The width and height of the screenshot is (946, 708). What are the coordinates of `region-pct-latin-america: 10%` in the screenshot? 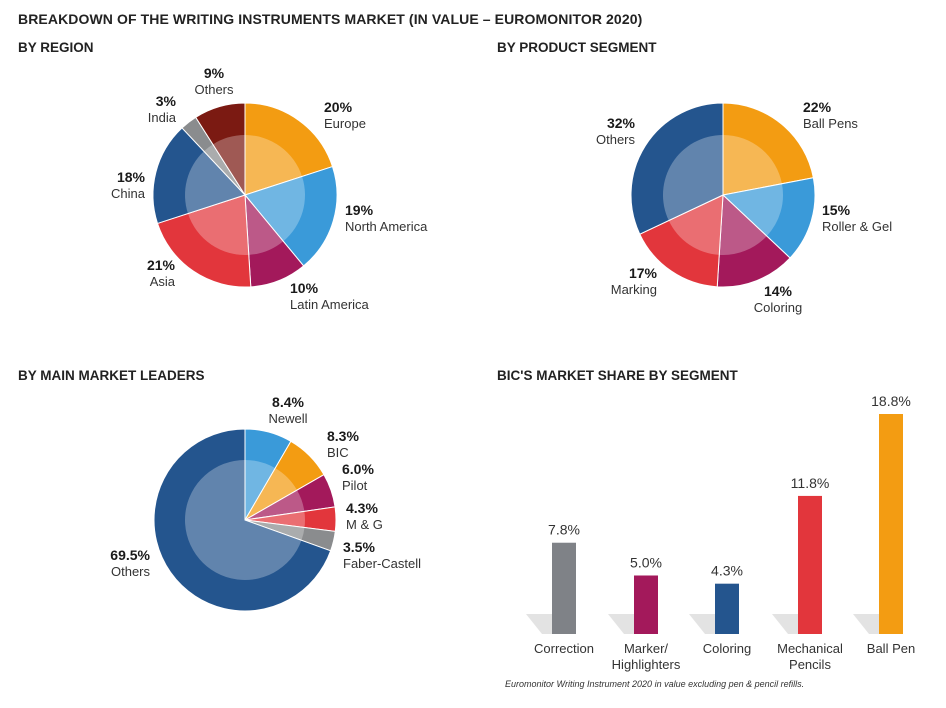 It's located at (304, 288).